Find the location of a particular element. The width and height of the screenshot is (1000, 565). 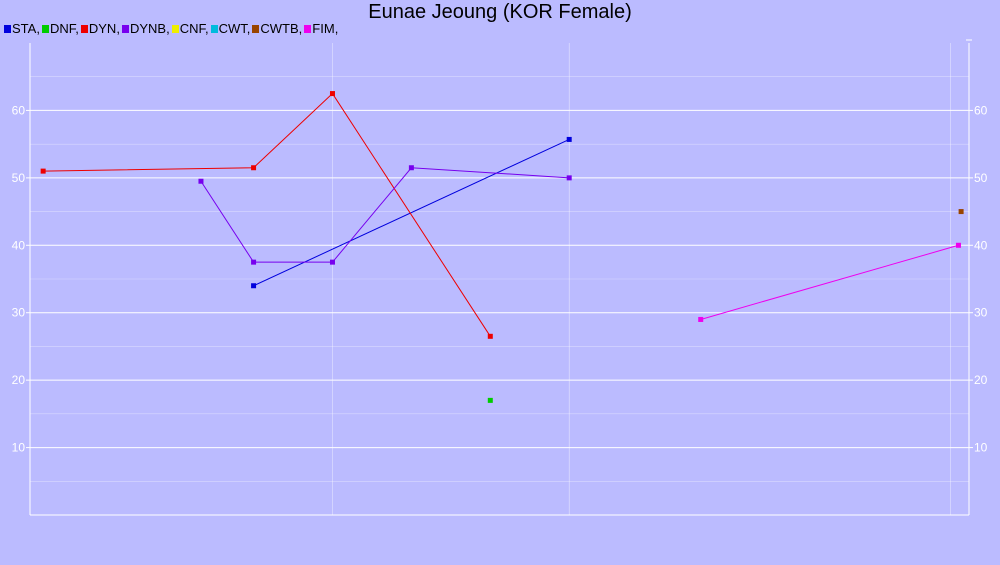

y-tick-label-left: 20 is located at coordinates (19, 380).